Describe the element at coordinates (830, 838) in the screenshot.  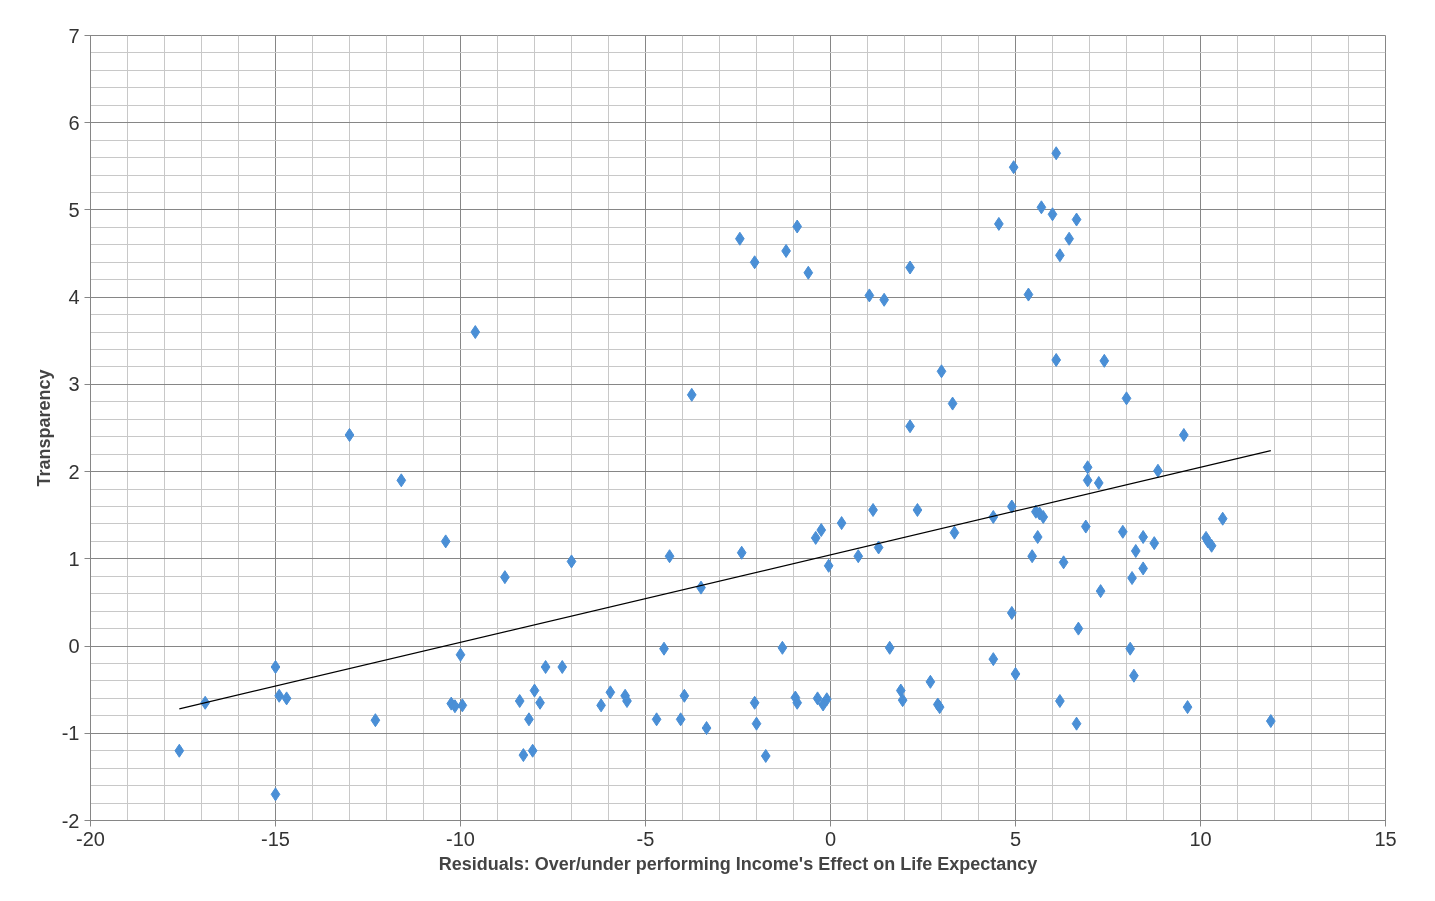
I see `x-tick-label: 0` at that location.